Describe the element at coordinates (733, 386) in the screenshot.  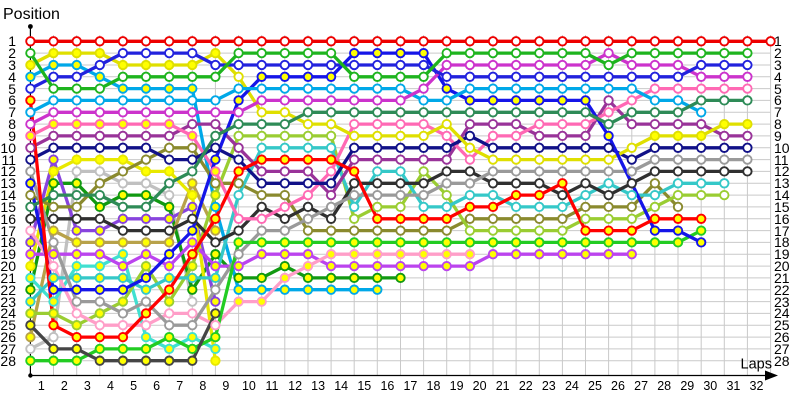
I see `svg-text: 31` at that location.